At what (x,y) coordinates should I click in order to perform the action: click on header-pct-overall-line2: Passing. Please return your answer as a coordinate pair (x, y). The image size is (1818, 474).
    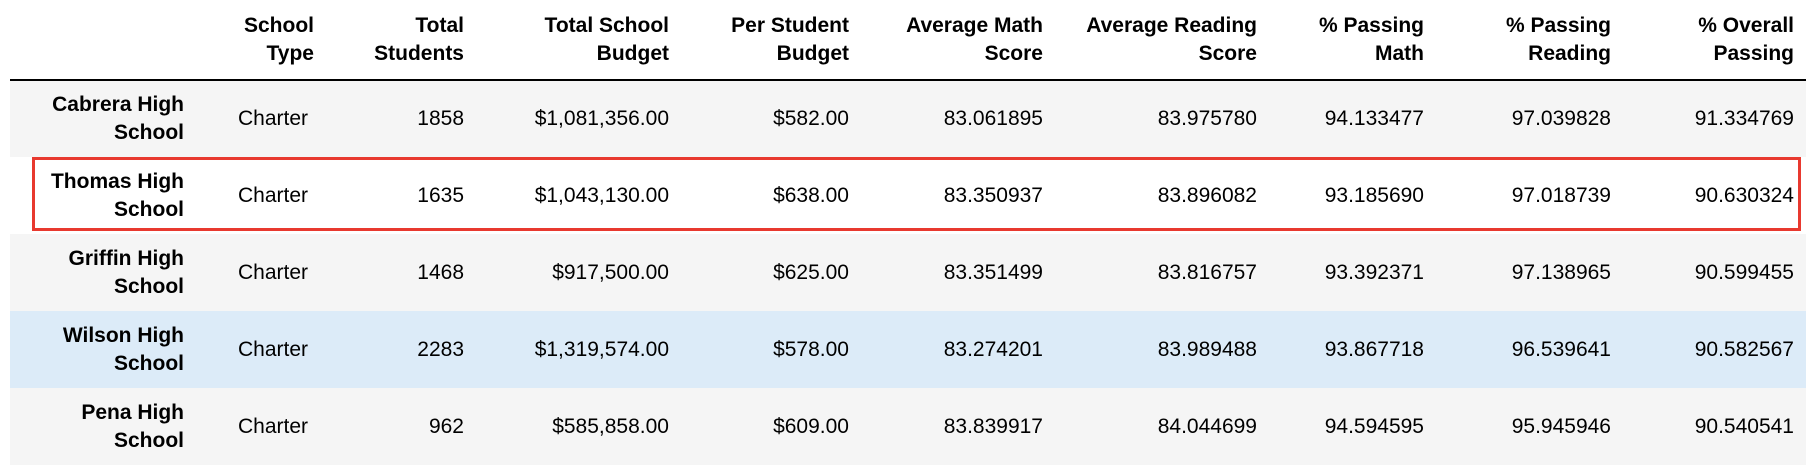
    Looking at the image, I should click on (1753, 53).